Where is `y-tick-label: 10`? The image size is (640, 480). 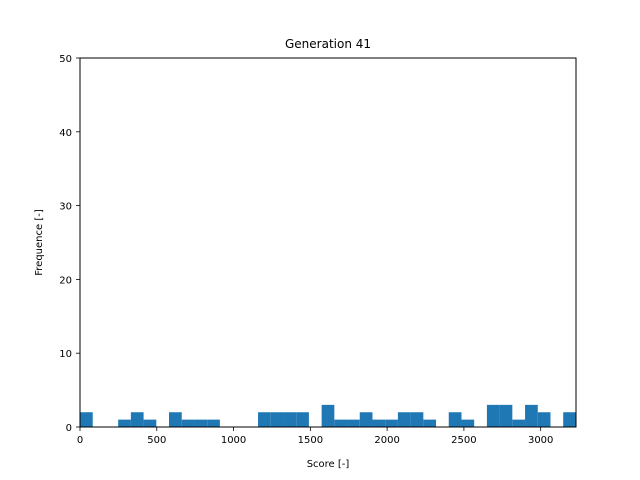
y-tick-label: 10 is located at coordinates (65, 354).